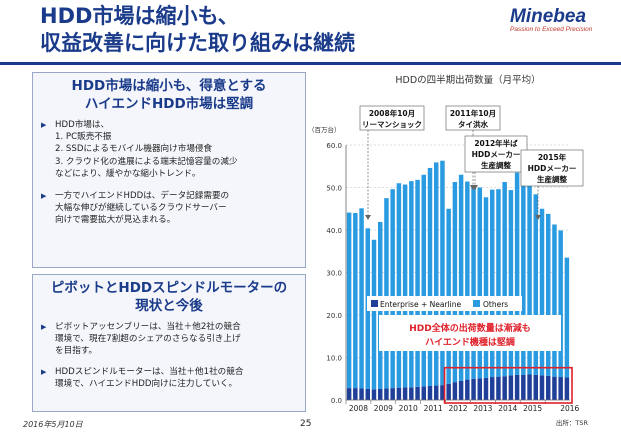  What do you see at coordinates (392, 113) in the screenshot?
I see `annotation-text: 2008年10月` at bounding box center [392, 113].